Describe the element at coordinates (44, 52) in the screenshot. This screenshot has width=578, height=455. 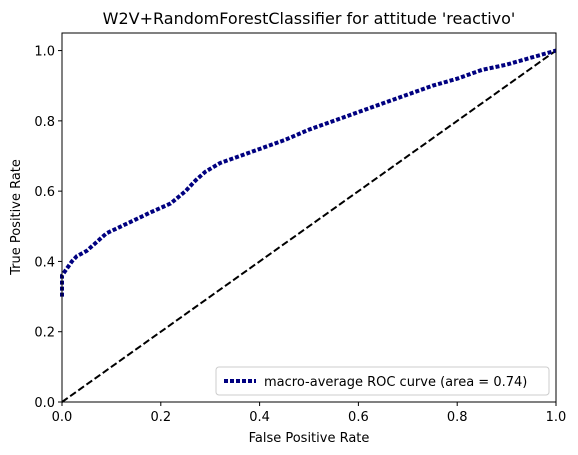
I see `y-tick-label: 1.0` at that location.